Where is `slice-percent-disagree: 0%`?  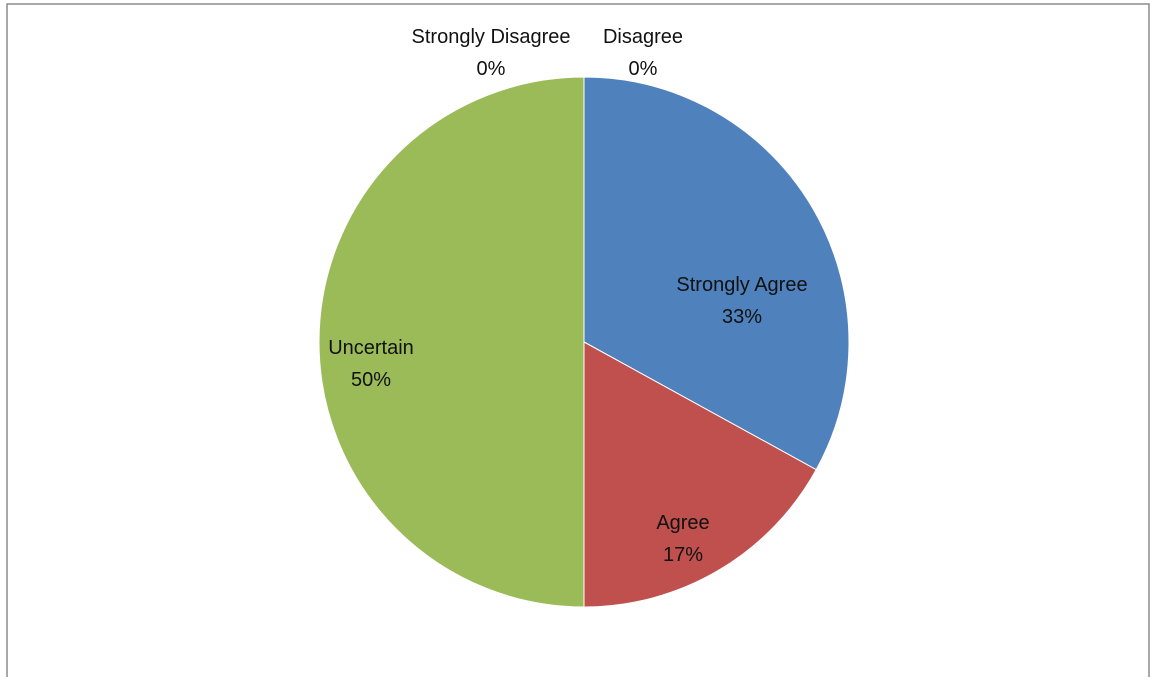
slice-percent-disagree: 0% is located at coordinates (643, 69).